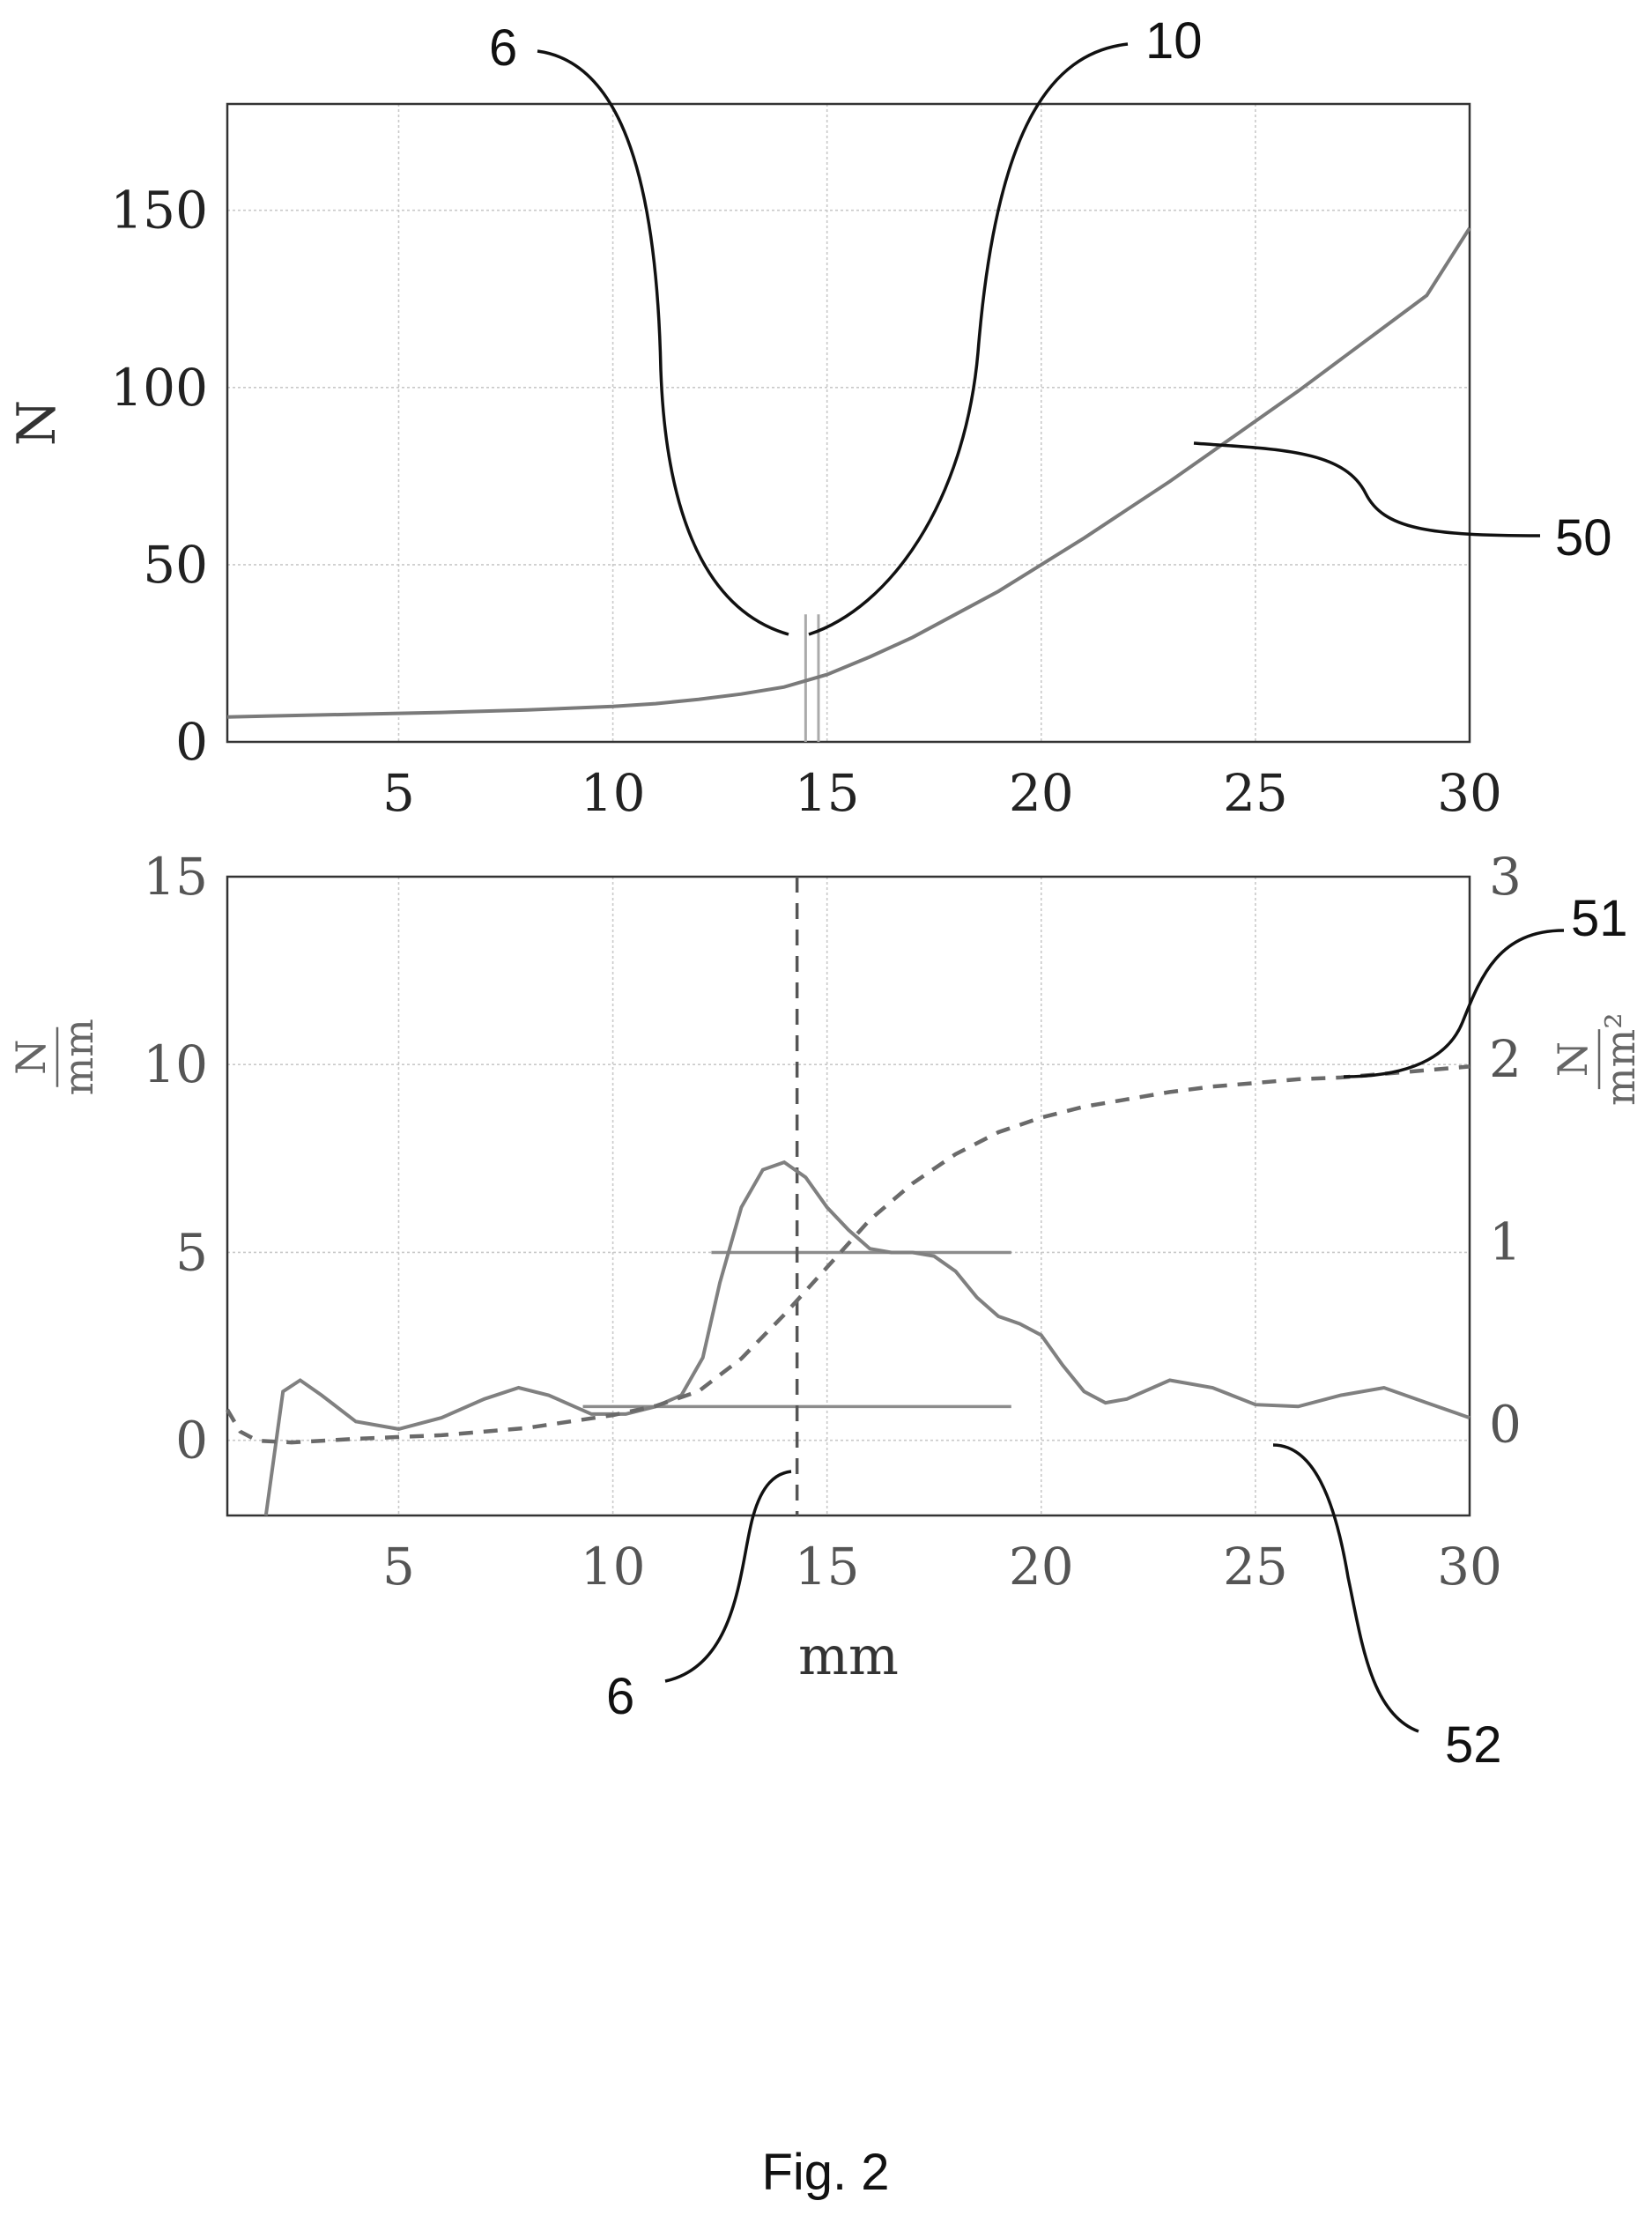 The width and height of the screenshot is (1652, 2223). What do you see at coordinates (827, 1567) in the screenshot?
I see `bottom-x-tick-label: 15` at bounding box center [827, 1567].